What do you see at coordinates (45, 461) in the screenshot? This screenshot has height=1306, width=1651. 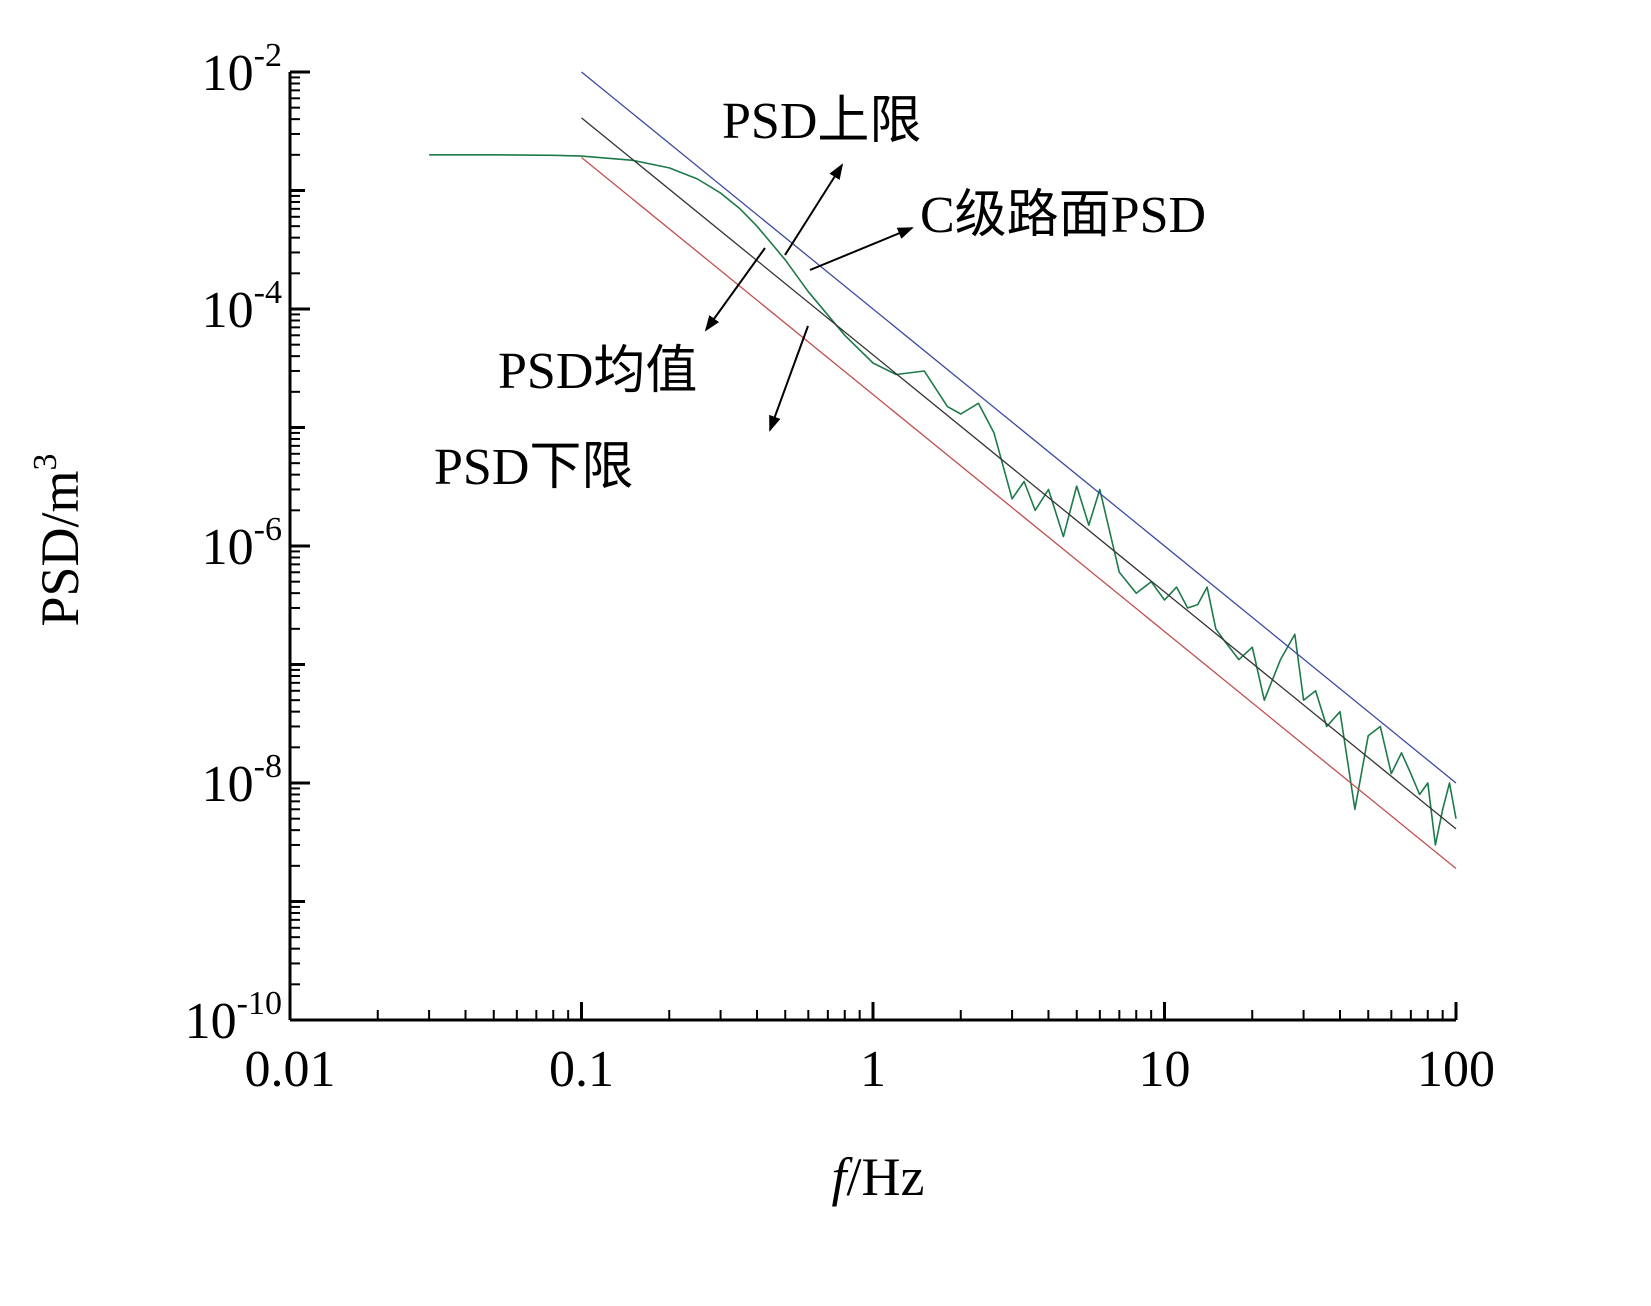 I see `y-axis-title-sup: 3` at bounding box center [45, 461].